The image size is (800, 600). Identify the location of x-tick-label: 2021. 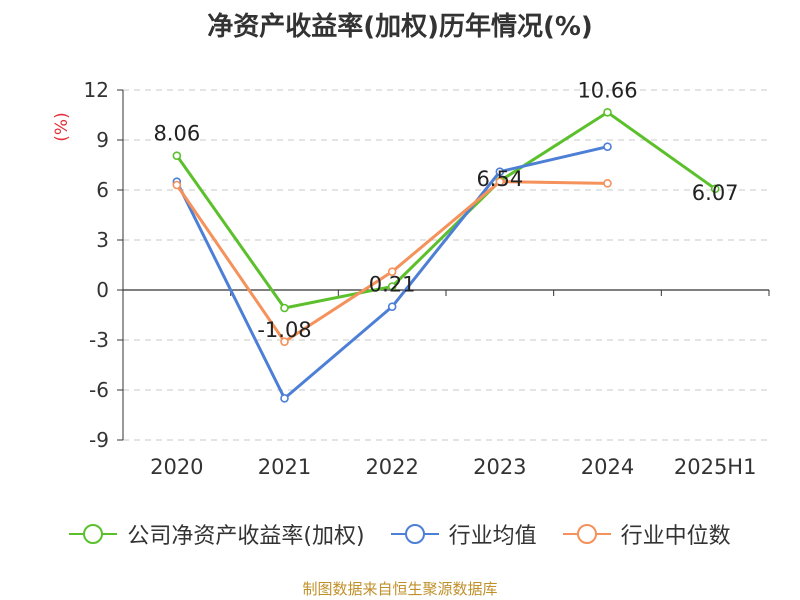
(284, 467).